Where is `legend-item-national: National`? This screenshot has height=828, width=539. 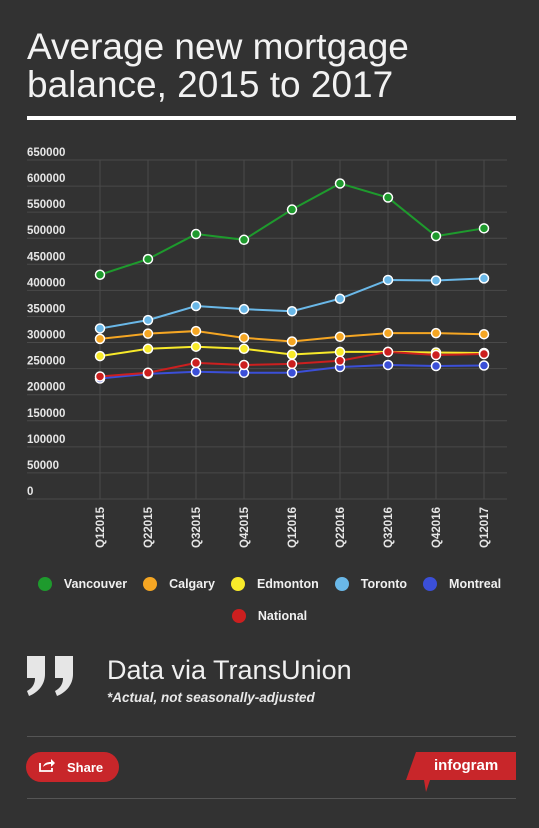 legend-item-national: National is located at coordinates (269, 616).